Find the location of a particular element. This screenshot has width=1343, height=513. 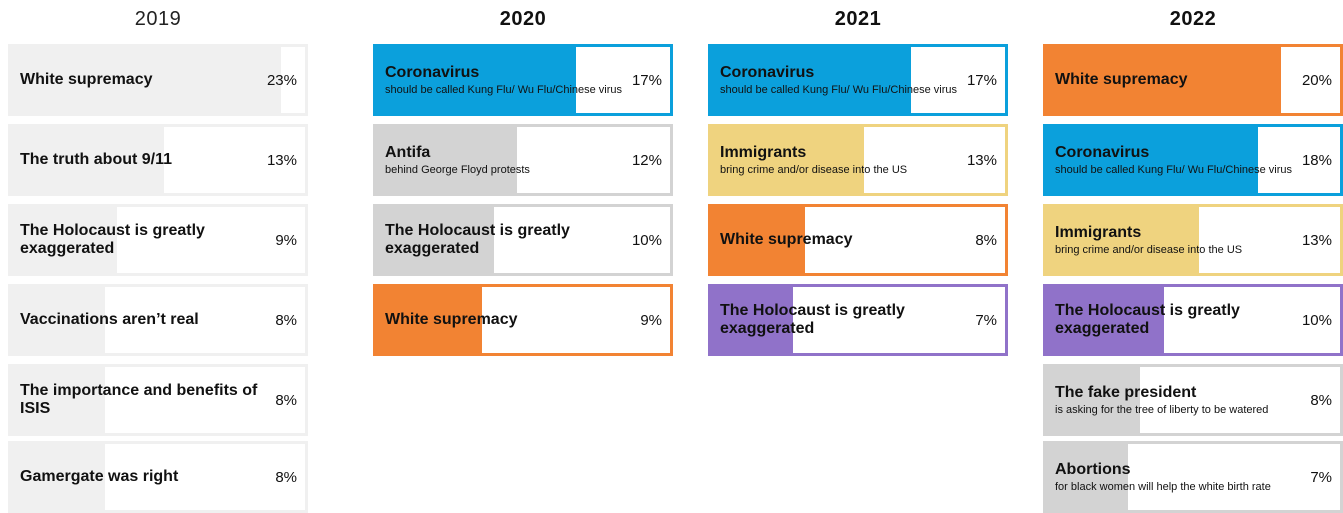

bar-label: Antifa behind George Floyd protests is located at coordinates (505, 160).